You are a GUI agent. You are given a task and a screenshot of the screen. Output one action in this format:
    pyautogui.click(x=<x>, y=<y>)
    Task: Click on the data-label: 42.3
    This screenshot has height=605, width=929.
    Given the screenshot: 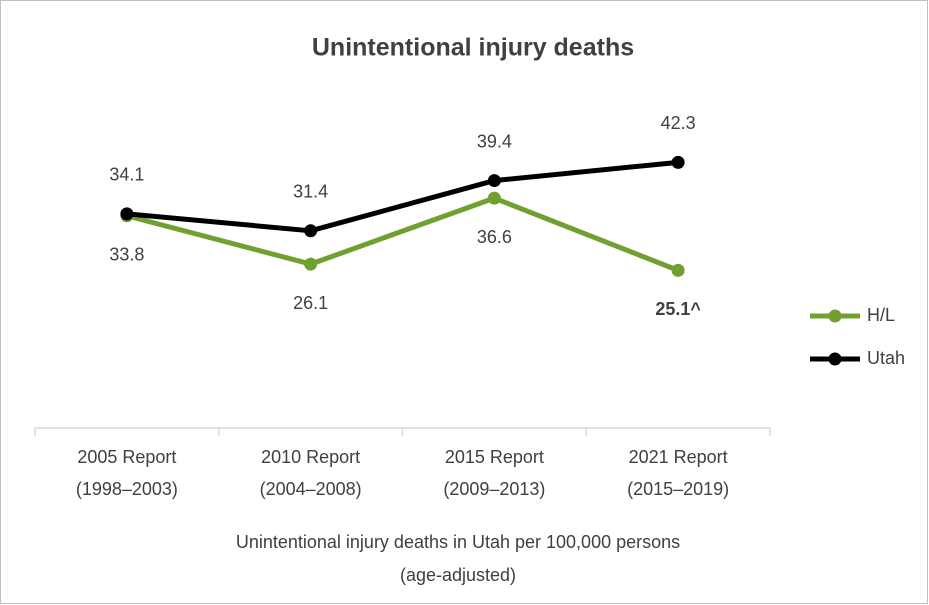 What is the action you would take?
    pyautogui.click(x=678, y=123)
    